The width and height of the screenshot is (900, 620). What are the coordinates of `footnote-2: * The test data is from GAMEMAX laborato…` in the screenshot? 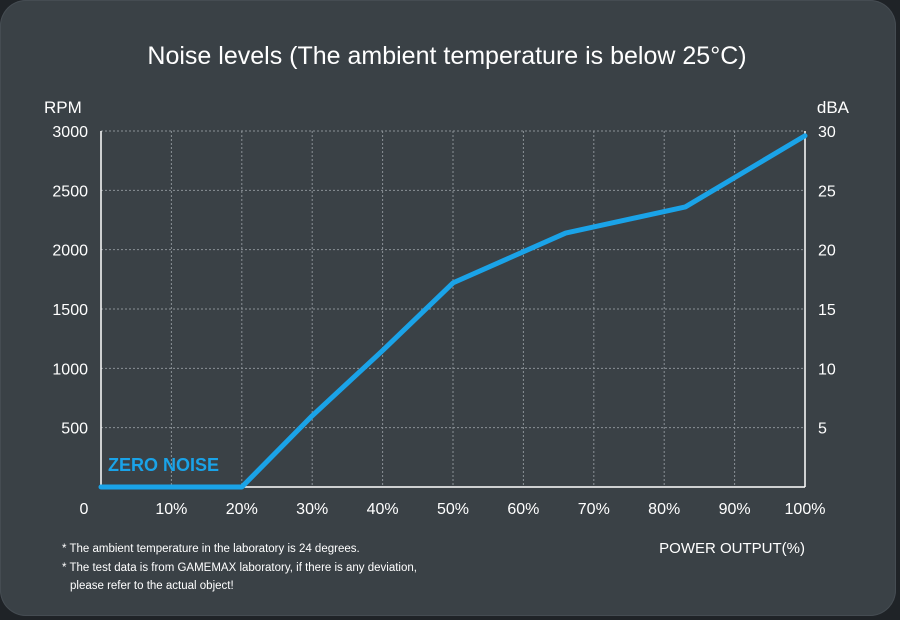 It's located at (239, 568).